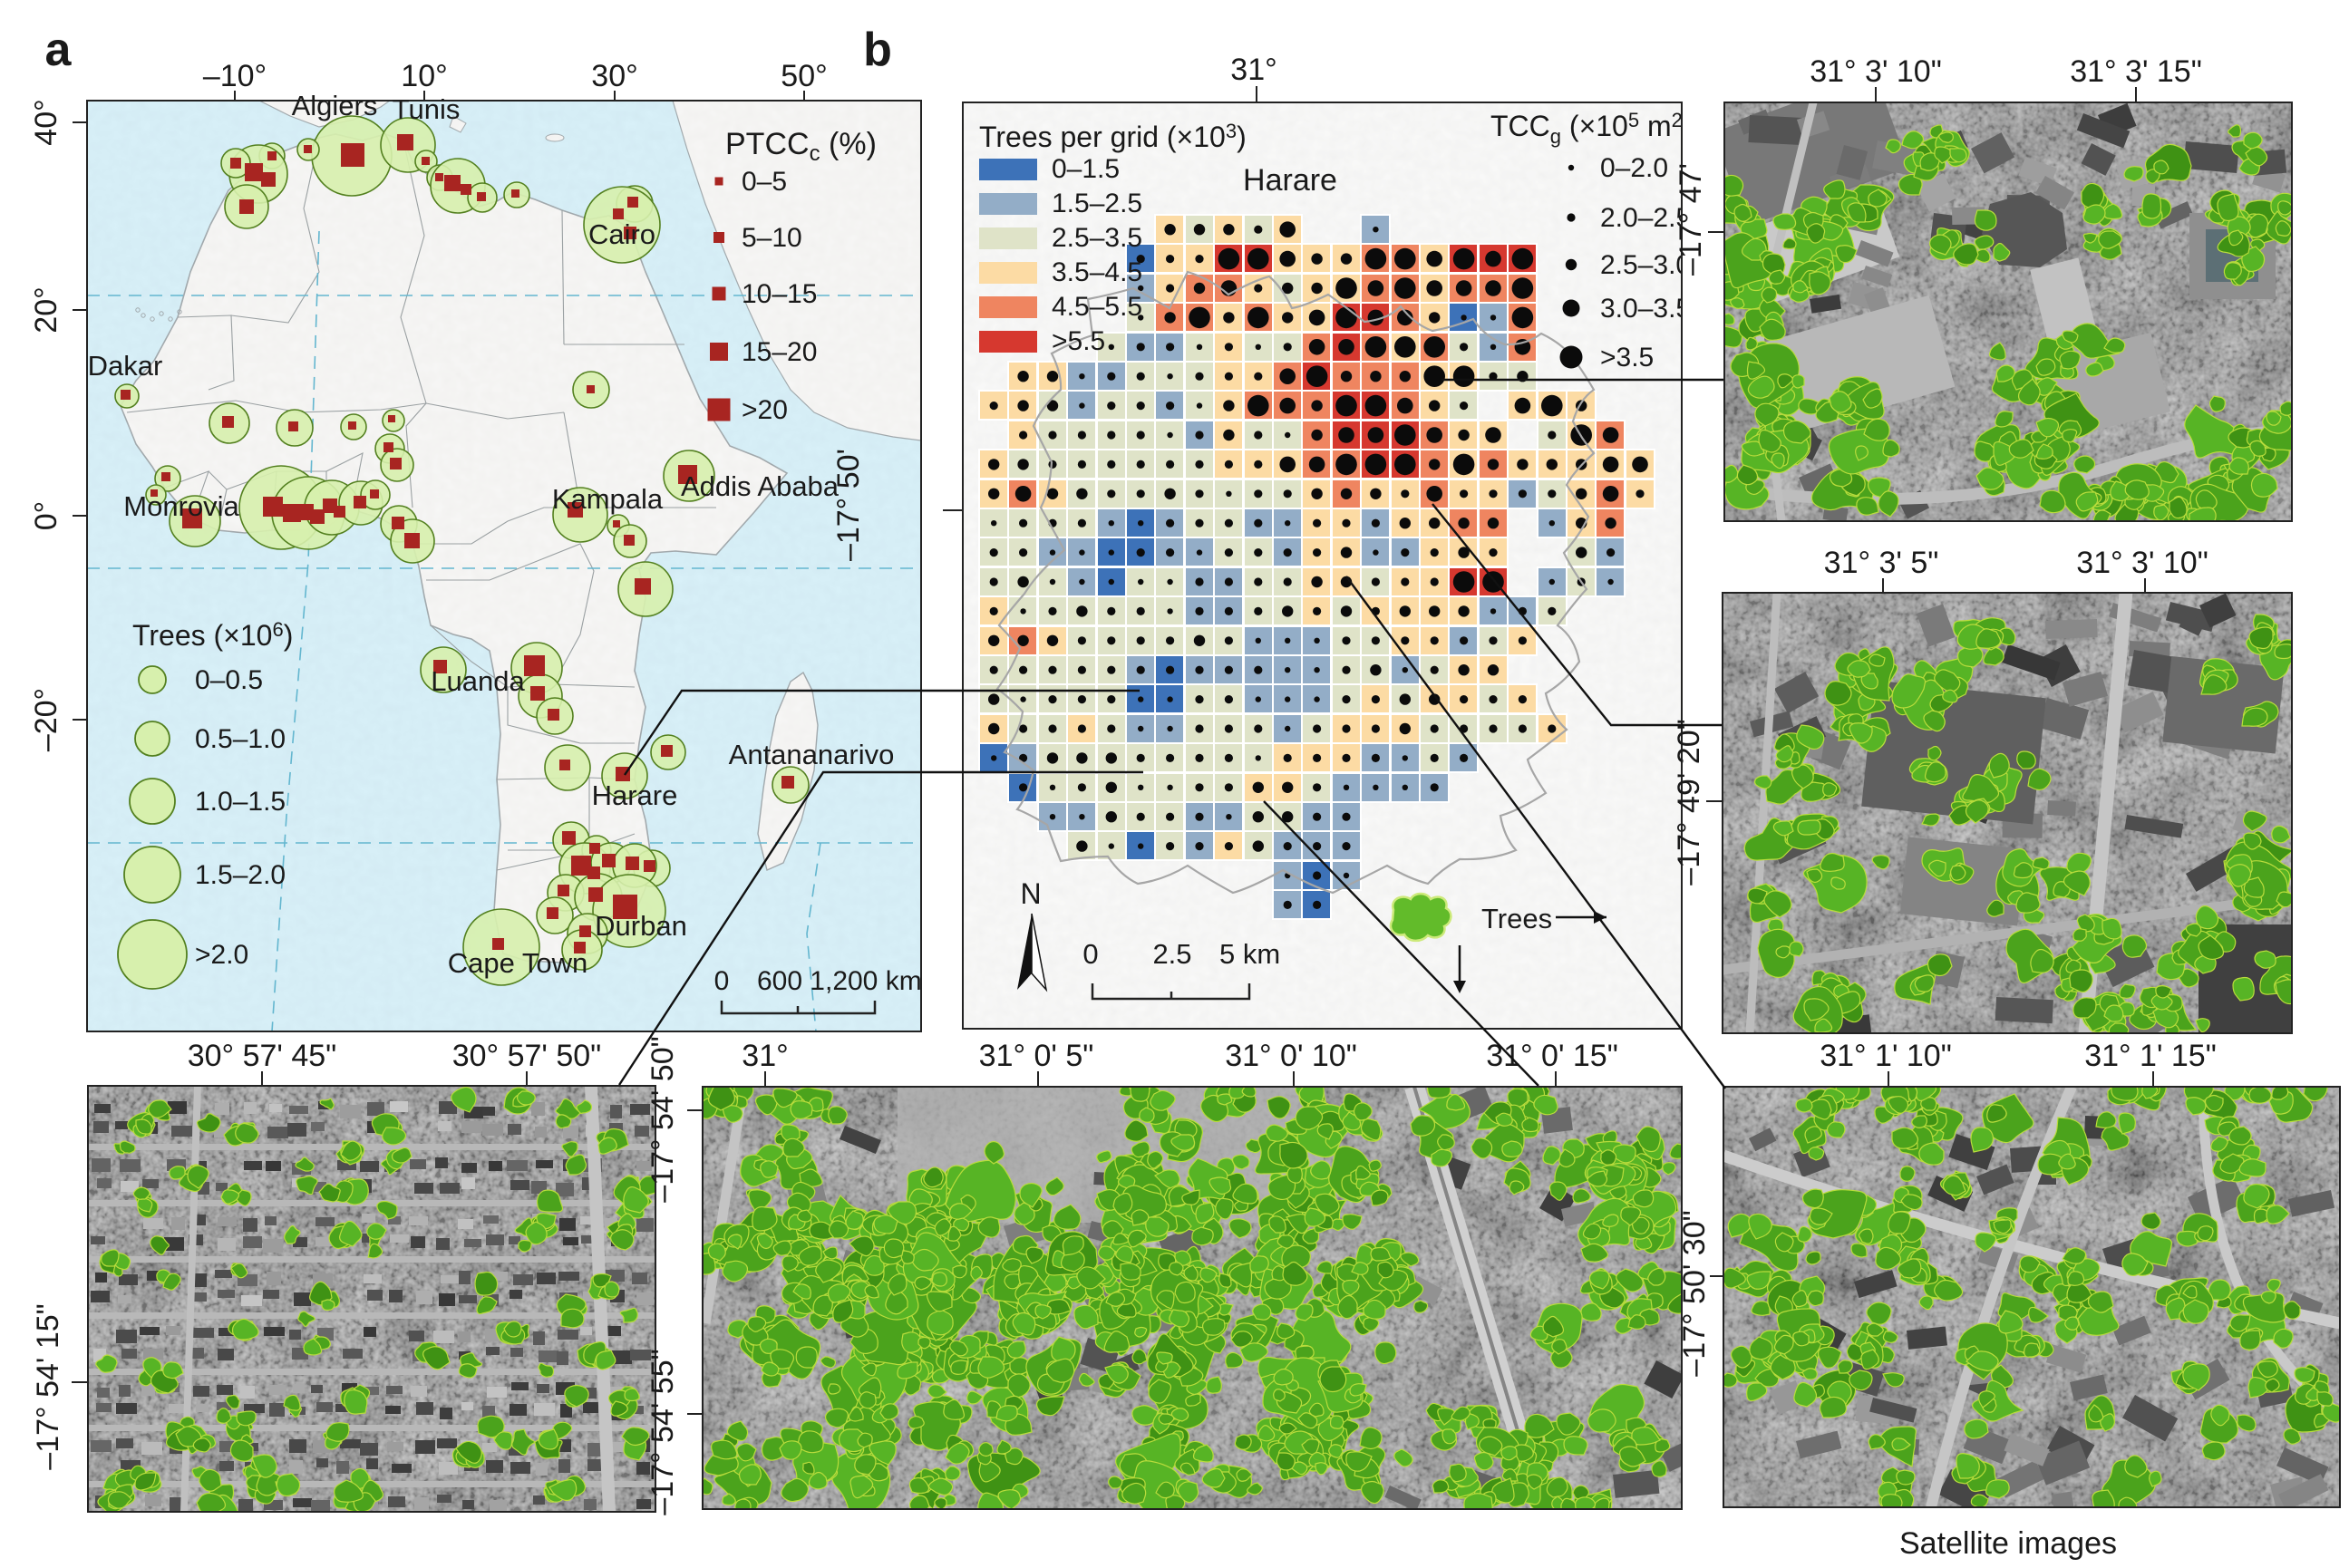 This screenshot has width=2349, height=1568. I want to click on svg-text: Addis Ababa, so click(760, 486).